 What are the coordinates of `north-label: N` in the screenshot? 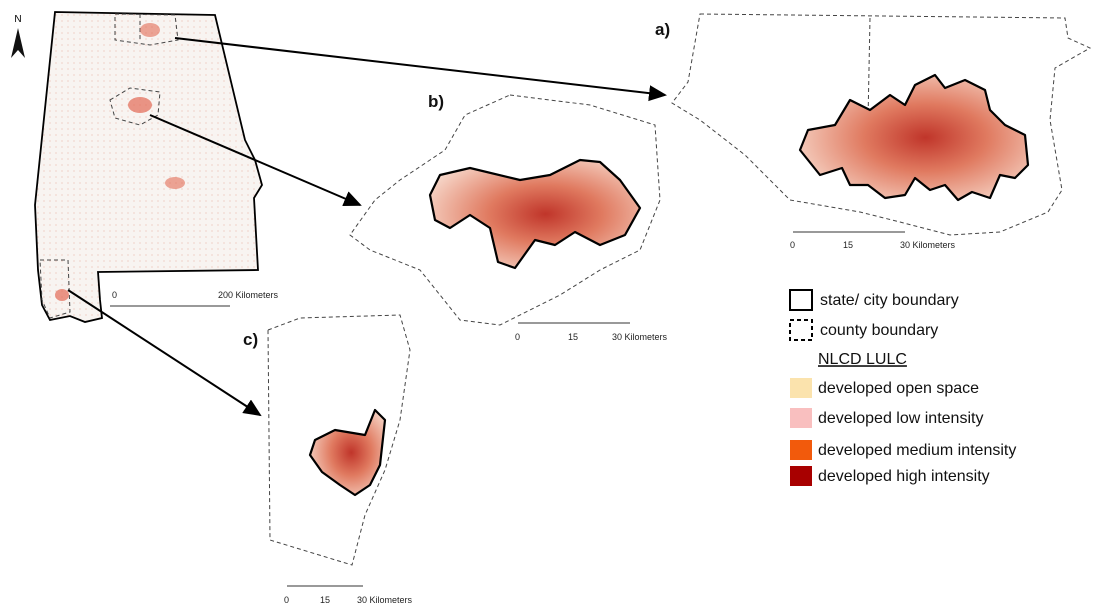 It's located at (17, 19).